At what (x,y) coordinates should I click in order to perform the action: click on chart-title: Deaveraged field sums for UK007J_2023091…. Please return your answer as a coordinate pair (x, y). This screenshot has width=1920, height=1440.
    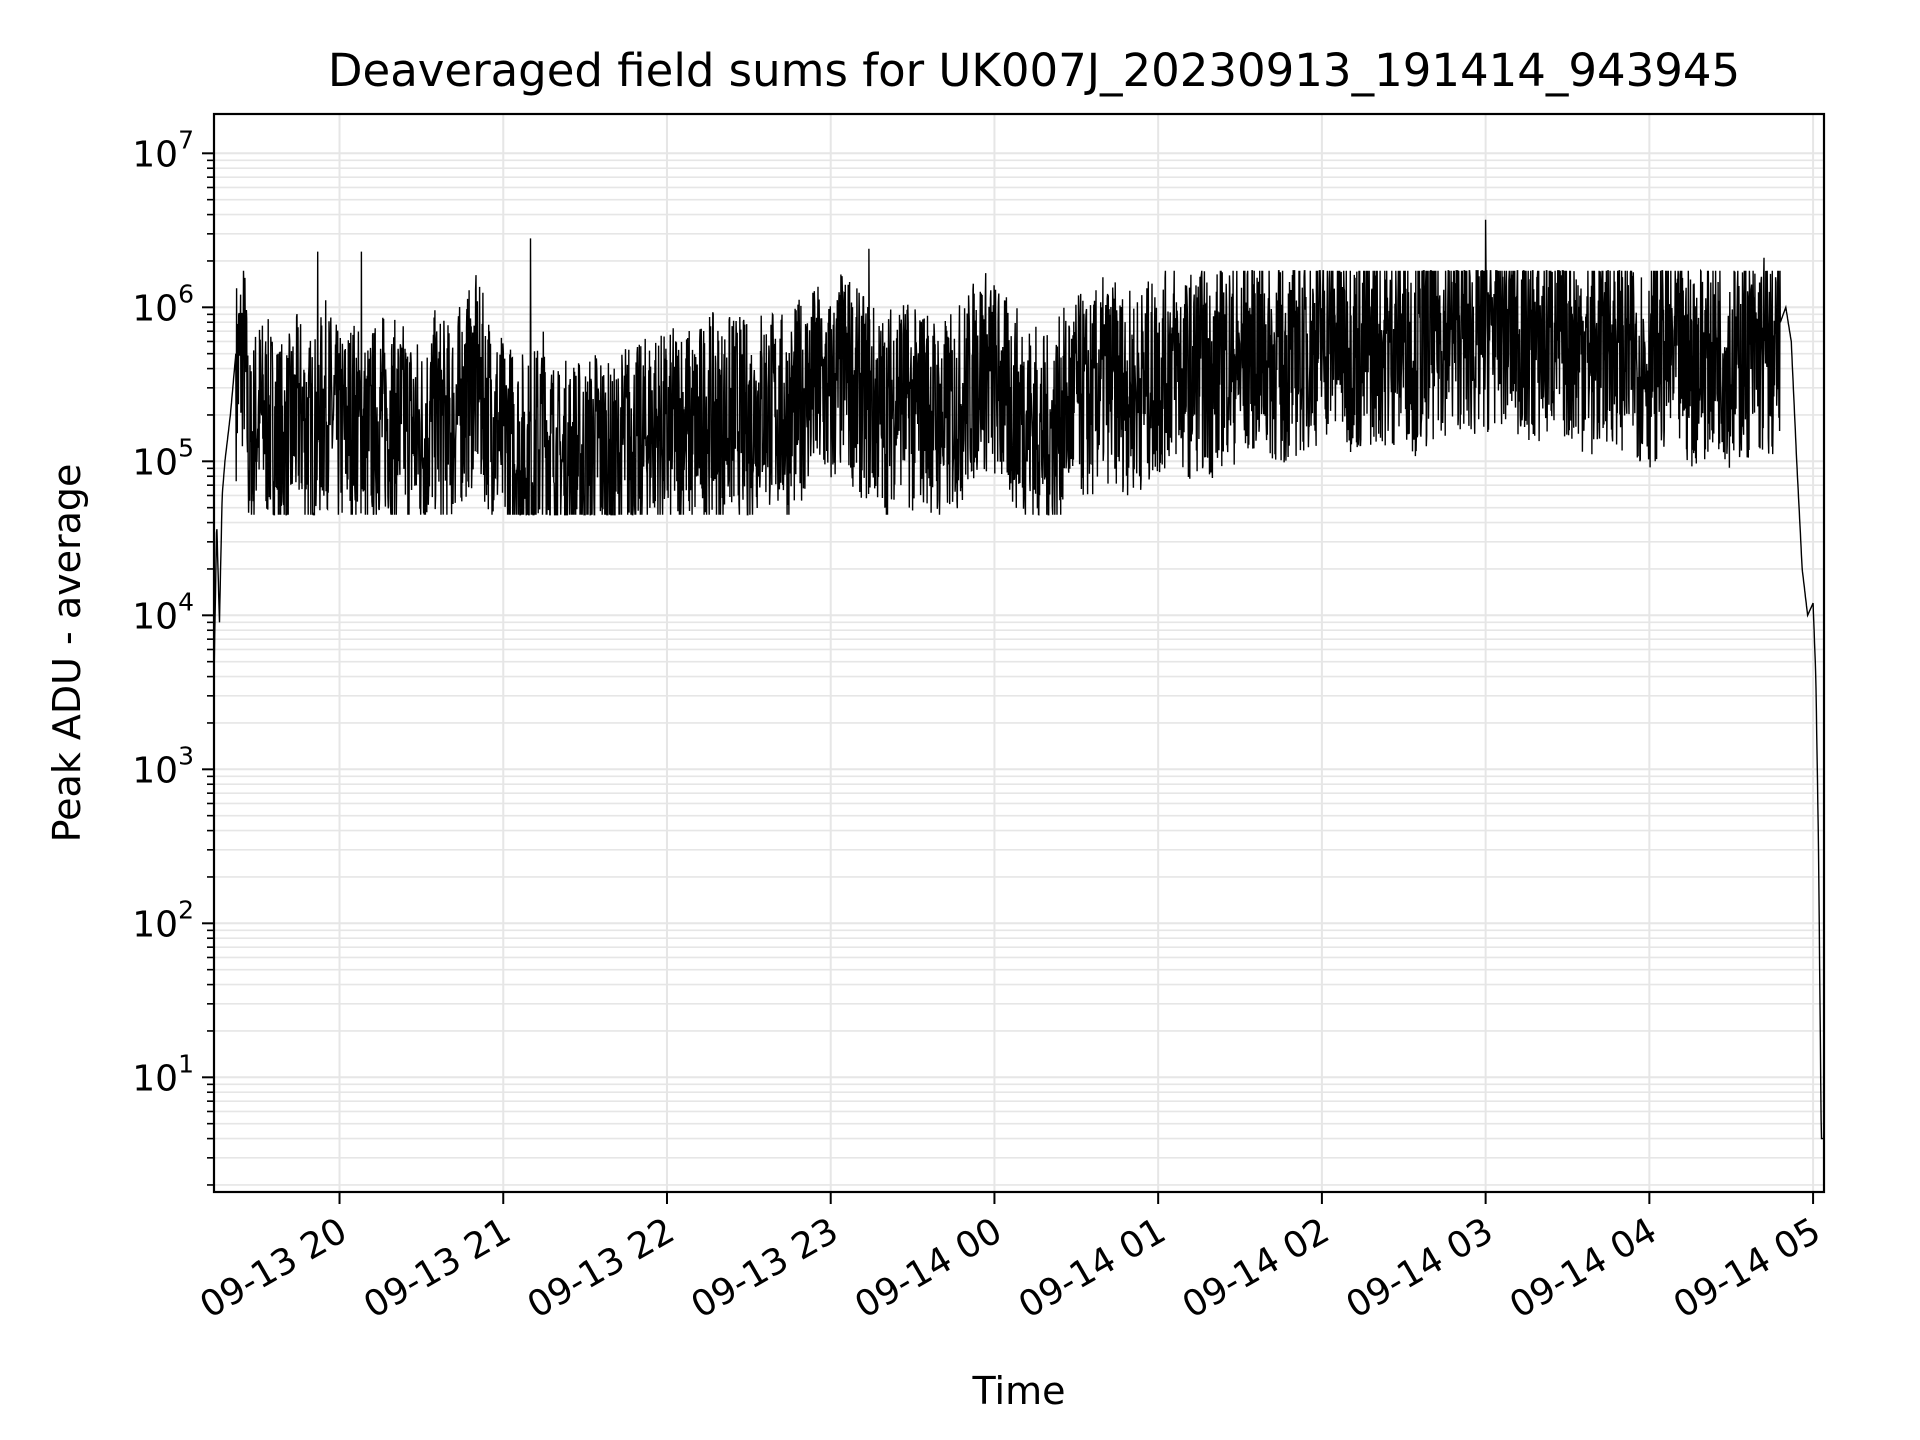
    Looking at the image, I should click on (1034, 70).